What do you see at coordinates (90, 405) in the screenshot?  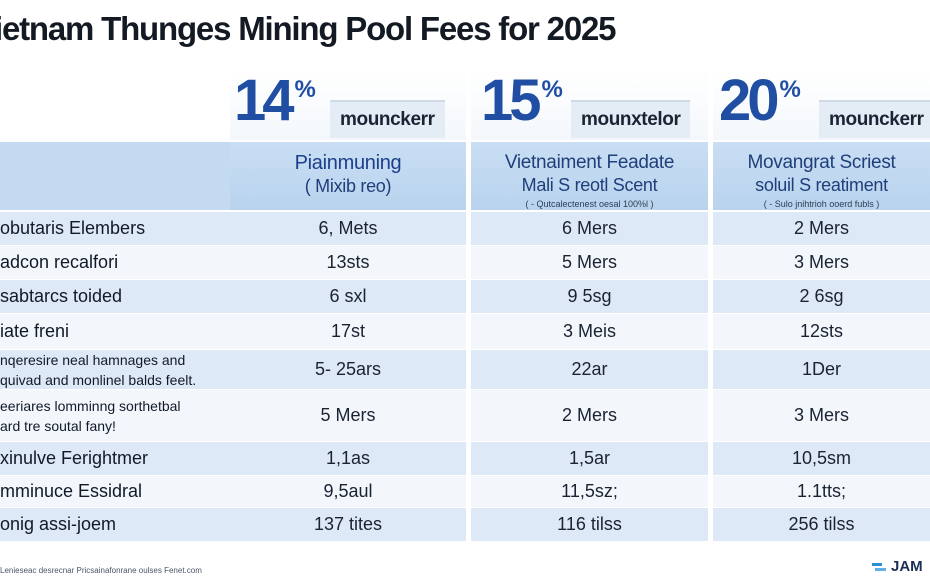 I see `row-label-line: eeriares lomminng sorthetbal` at bounding box center [90, 405].